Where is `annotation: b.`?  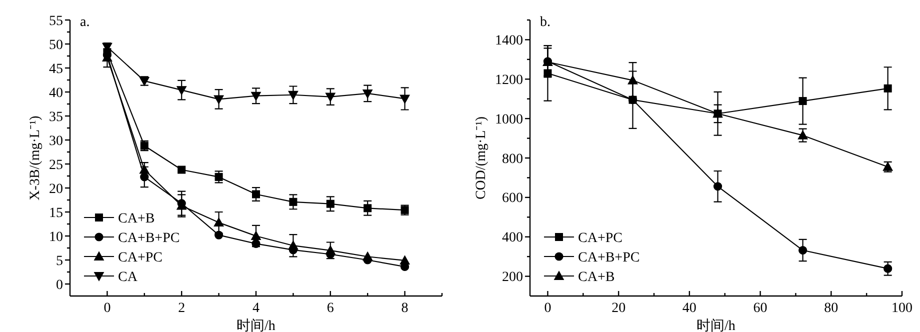
annotation: b. is located at coordinates (545, 22).